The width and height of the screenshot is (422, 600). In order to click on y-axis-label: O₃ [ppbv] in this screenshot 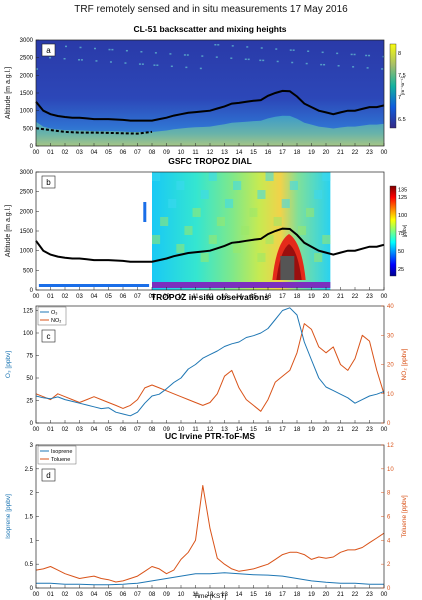, I will do `click(8, 364)`.